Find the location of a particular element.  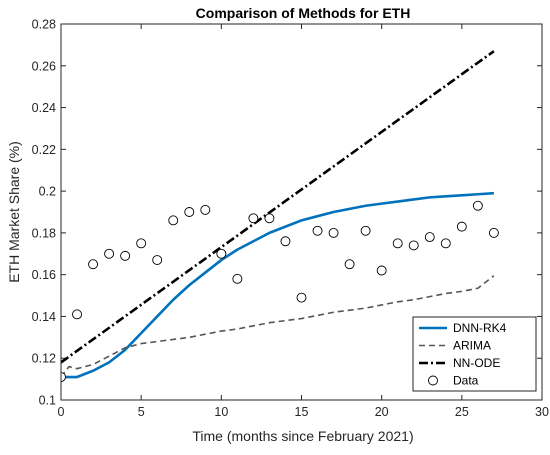

y-tick-label: 0.24 is located at coordinates (44, 108).